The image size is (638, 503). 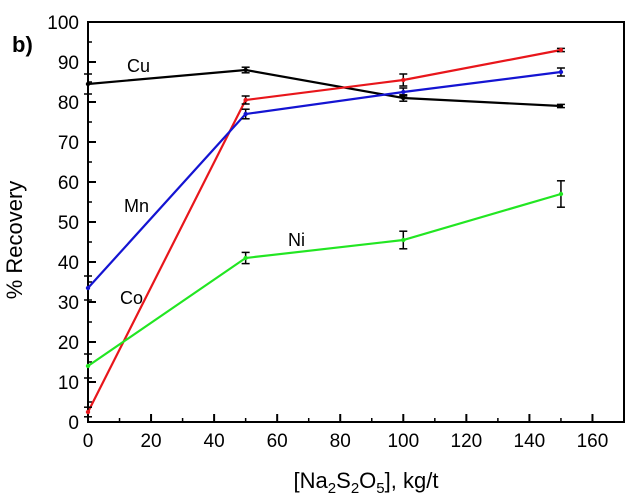 I want to click on series-line-cu, so click(x=324, y=88).